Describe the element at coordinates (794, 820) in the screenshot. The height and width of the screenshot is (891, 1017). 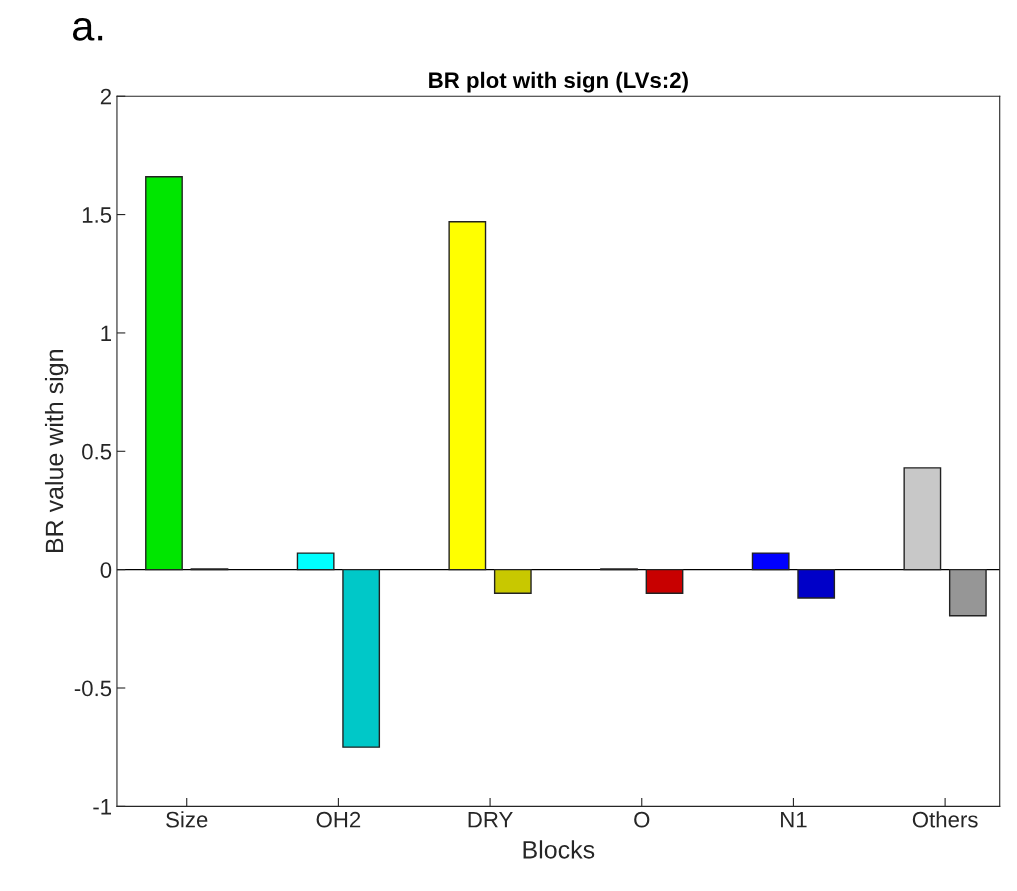
I see `x-tick-label: N1` at that location.